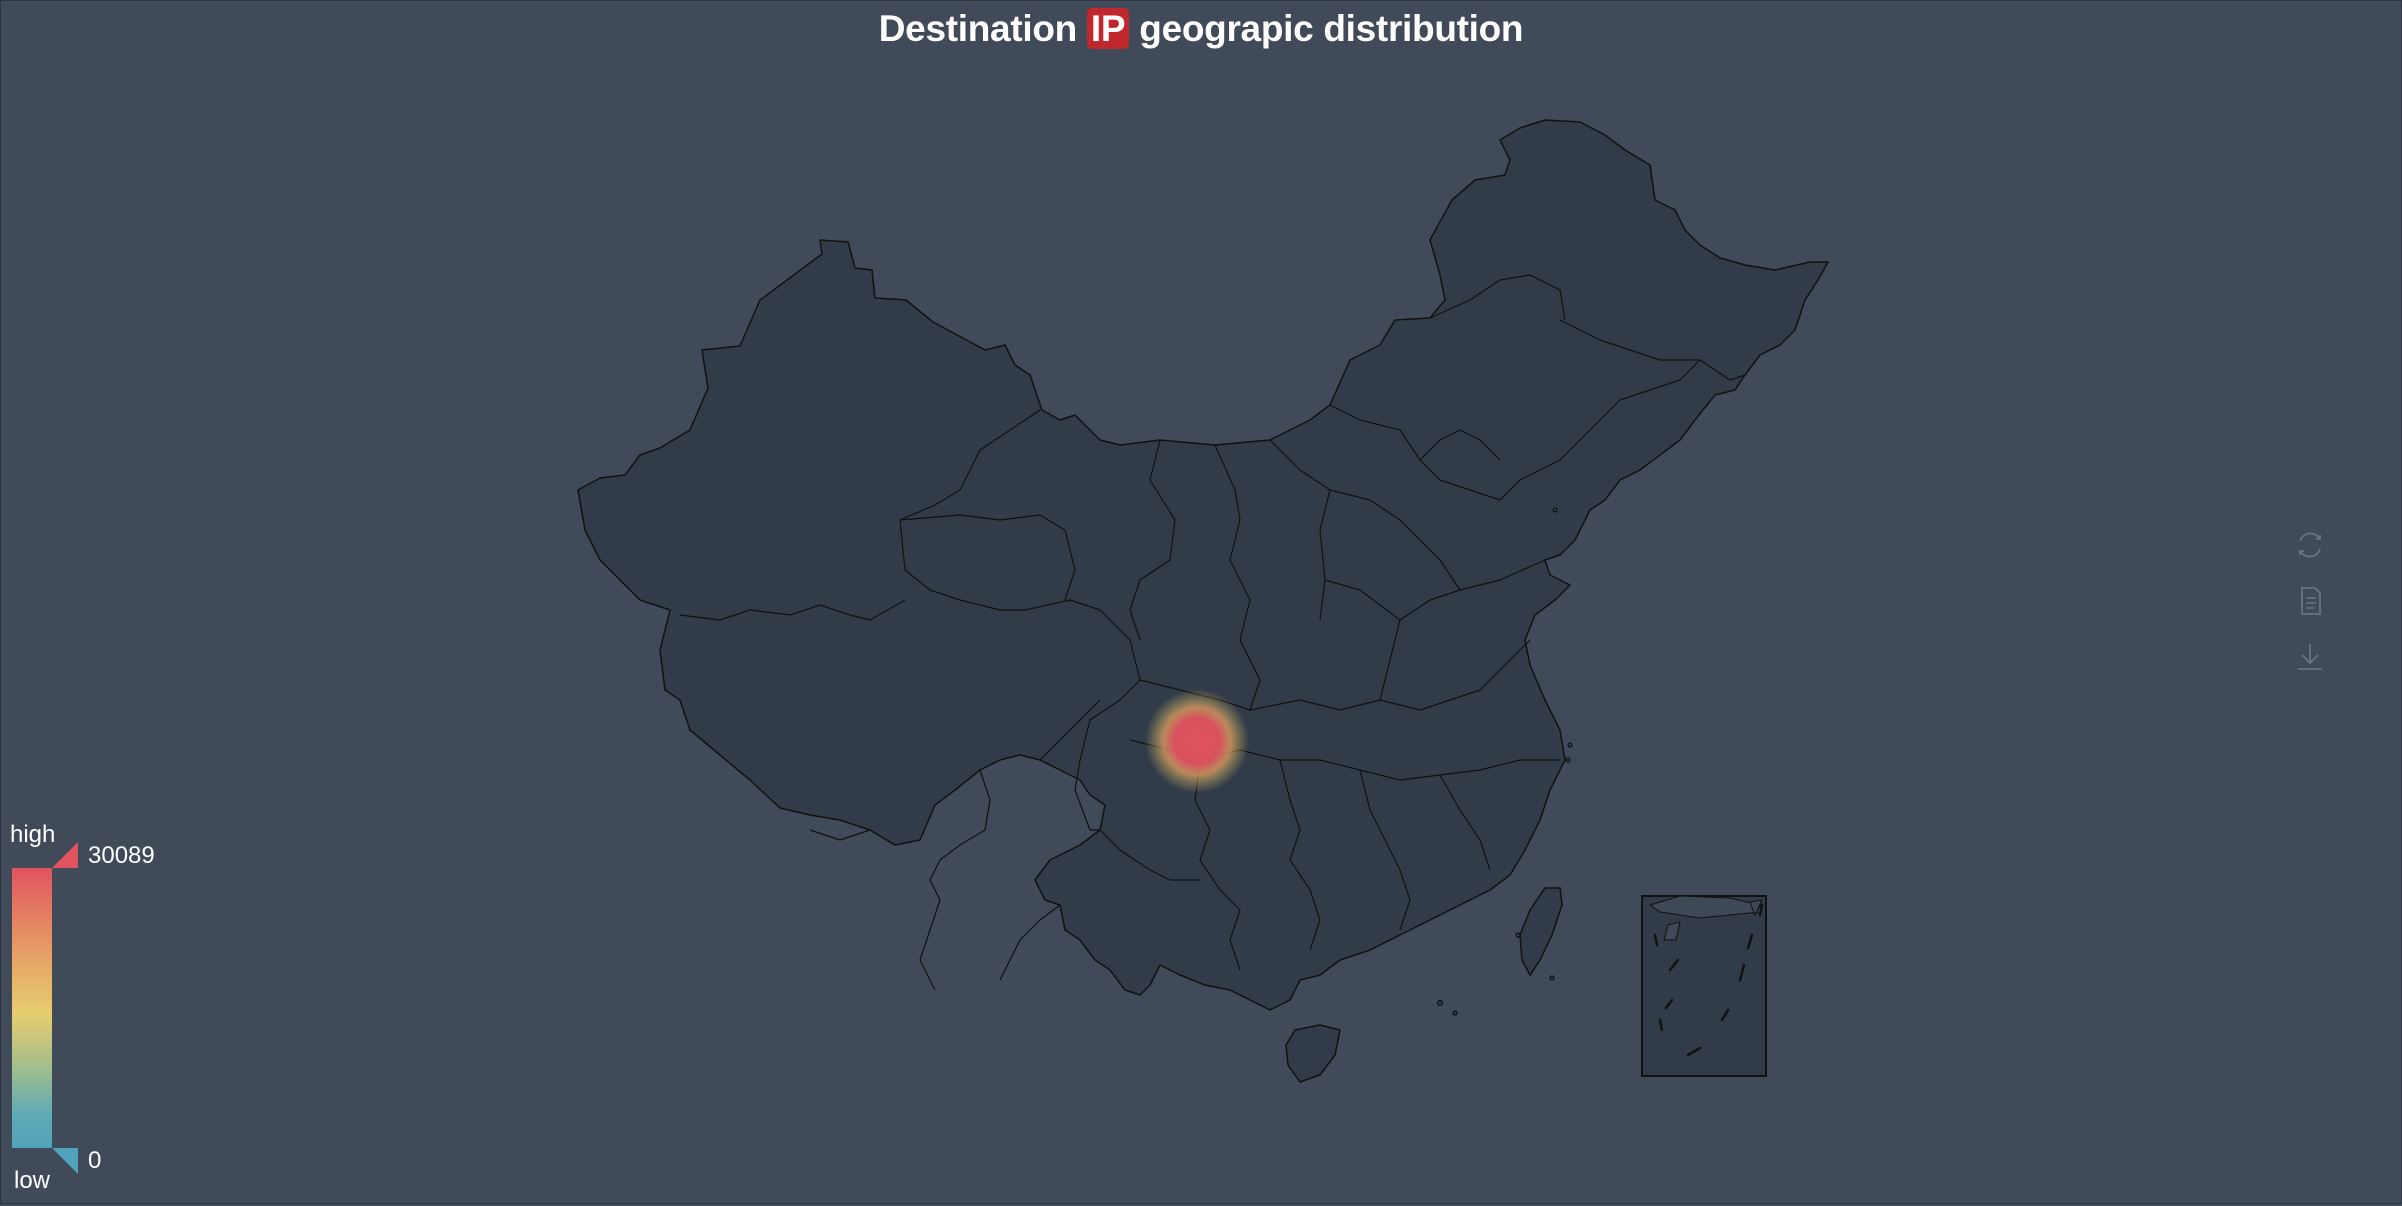  I want to click on legend-min-value: 0, so click(95, 1160).